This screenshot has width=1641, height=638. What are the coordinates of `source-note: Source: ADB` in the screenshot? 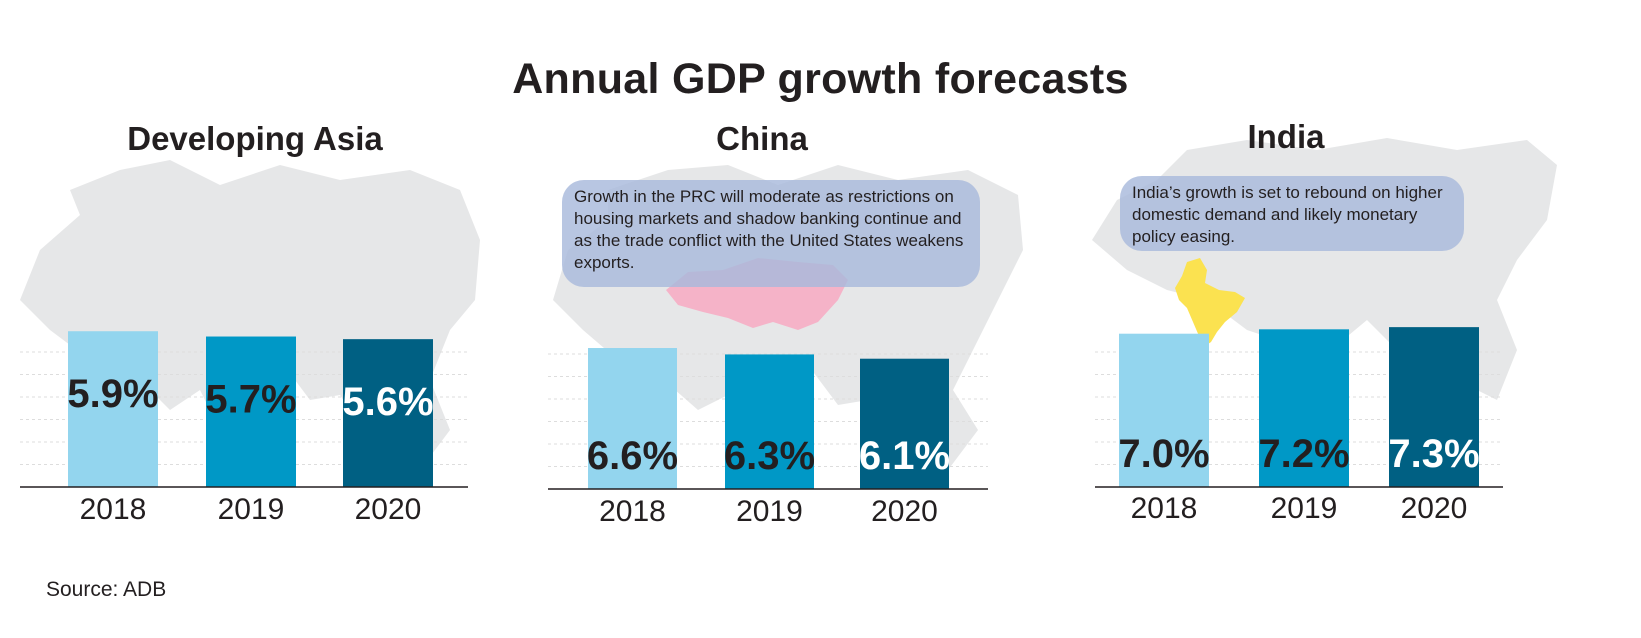 It's located at (106, 589).